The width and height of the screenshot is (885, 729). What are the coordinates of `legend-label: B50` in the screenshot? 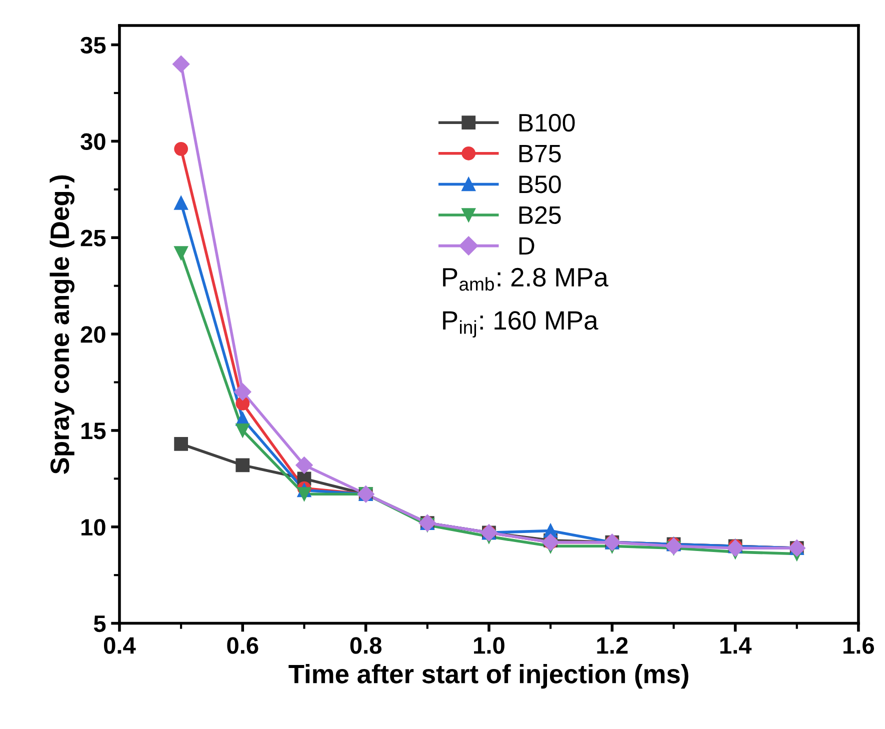 It's located at (540, 184).